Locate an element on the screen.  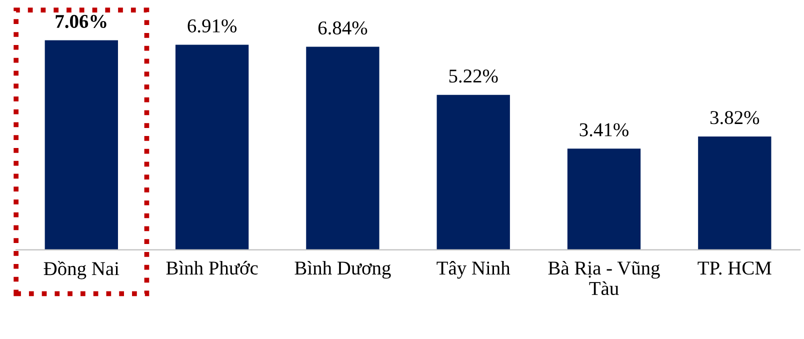
data-label: 6.84% is located at coordinates (343, 28).